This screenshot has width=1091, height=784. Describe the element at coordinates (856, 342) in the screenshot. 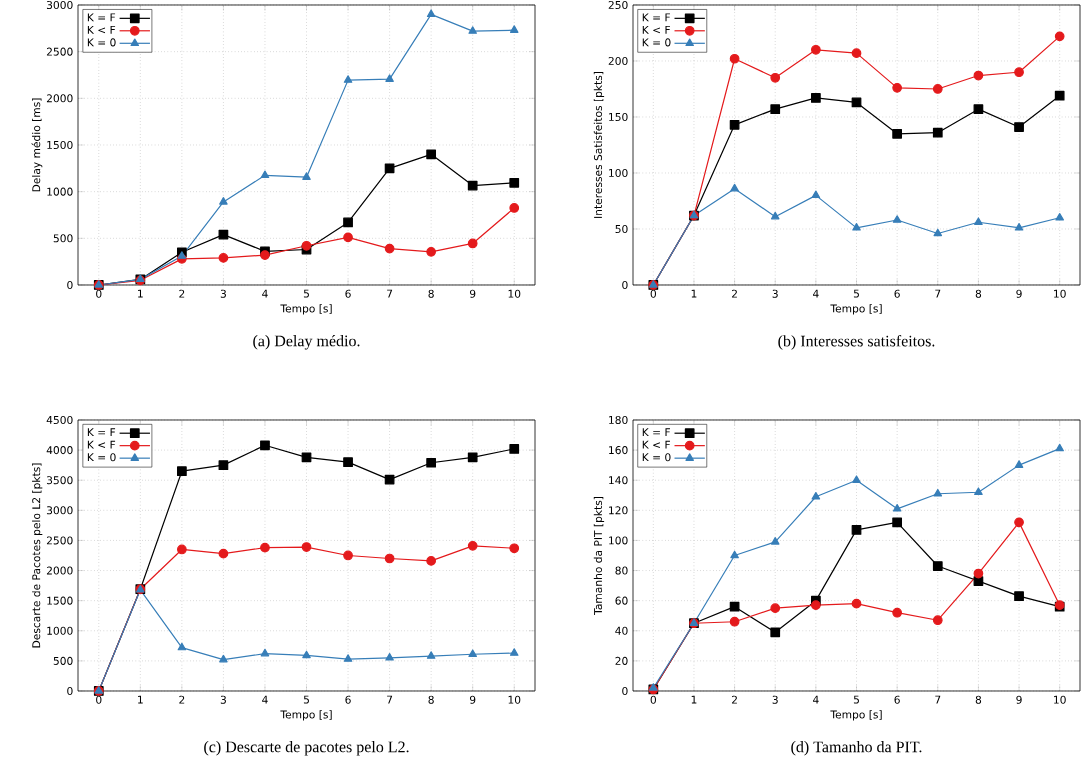

I see `text: (b) Interesses satisfeitos.` at that location.